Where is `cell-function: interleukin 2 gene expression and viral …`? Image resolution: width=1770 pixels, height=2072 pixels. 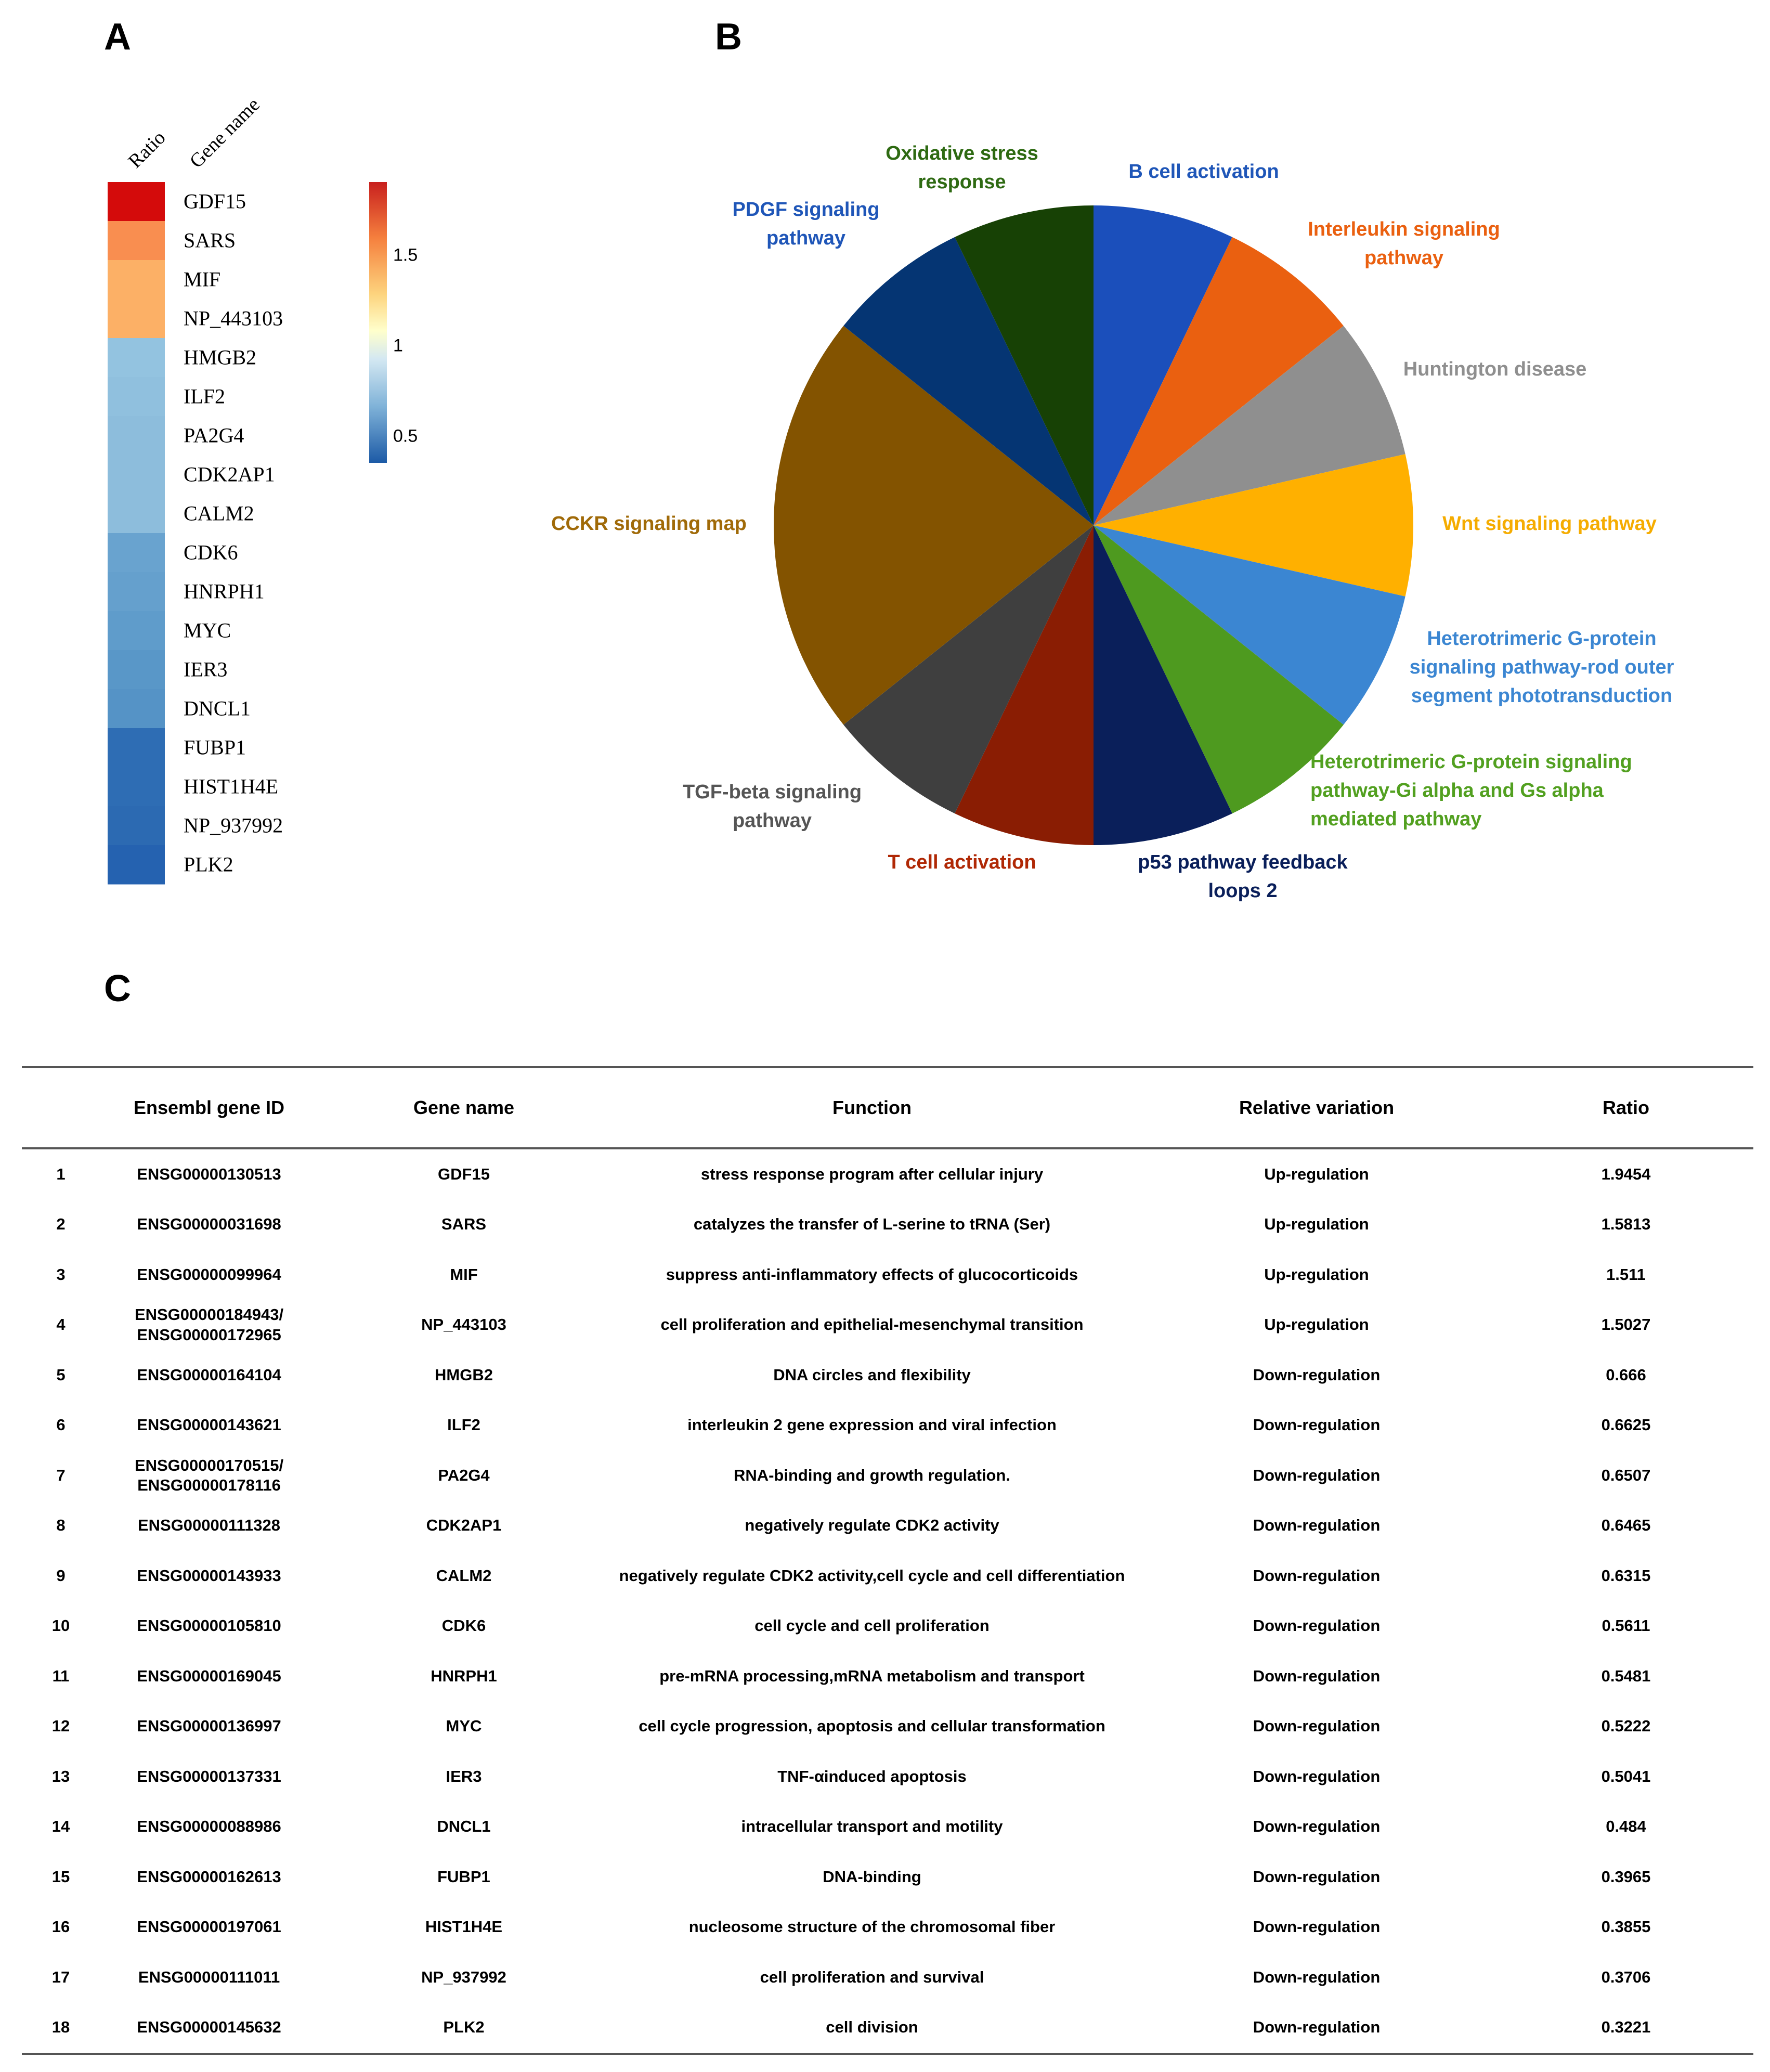
cell-function: interleukin 2 gene expression and viral … is located at coordinates (872, 1425).